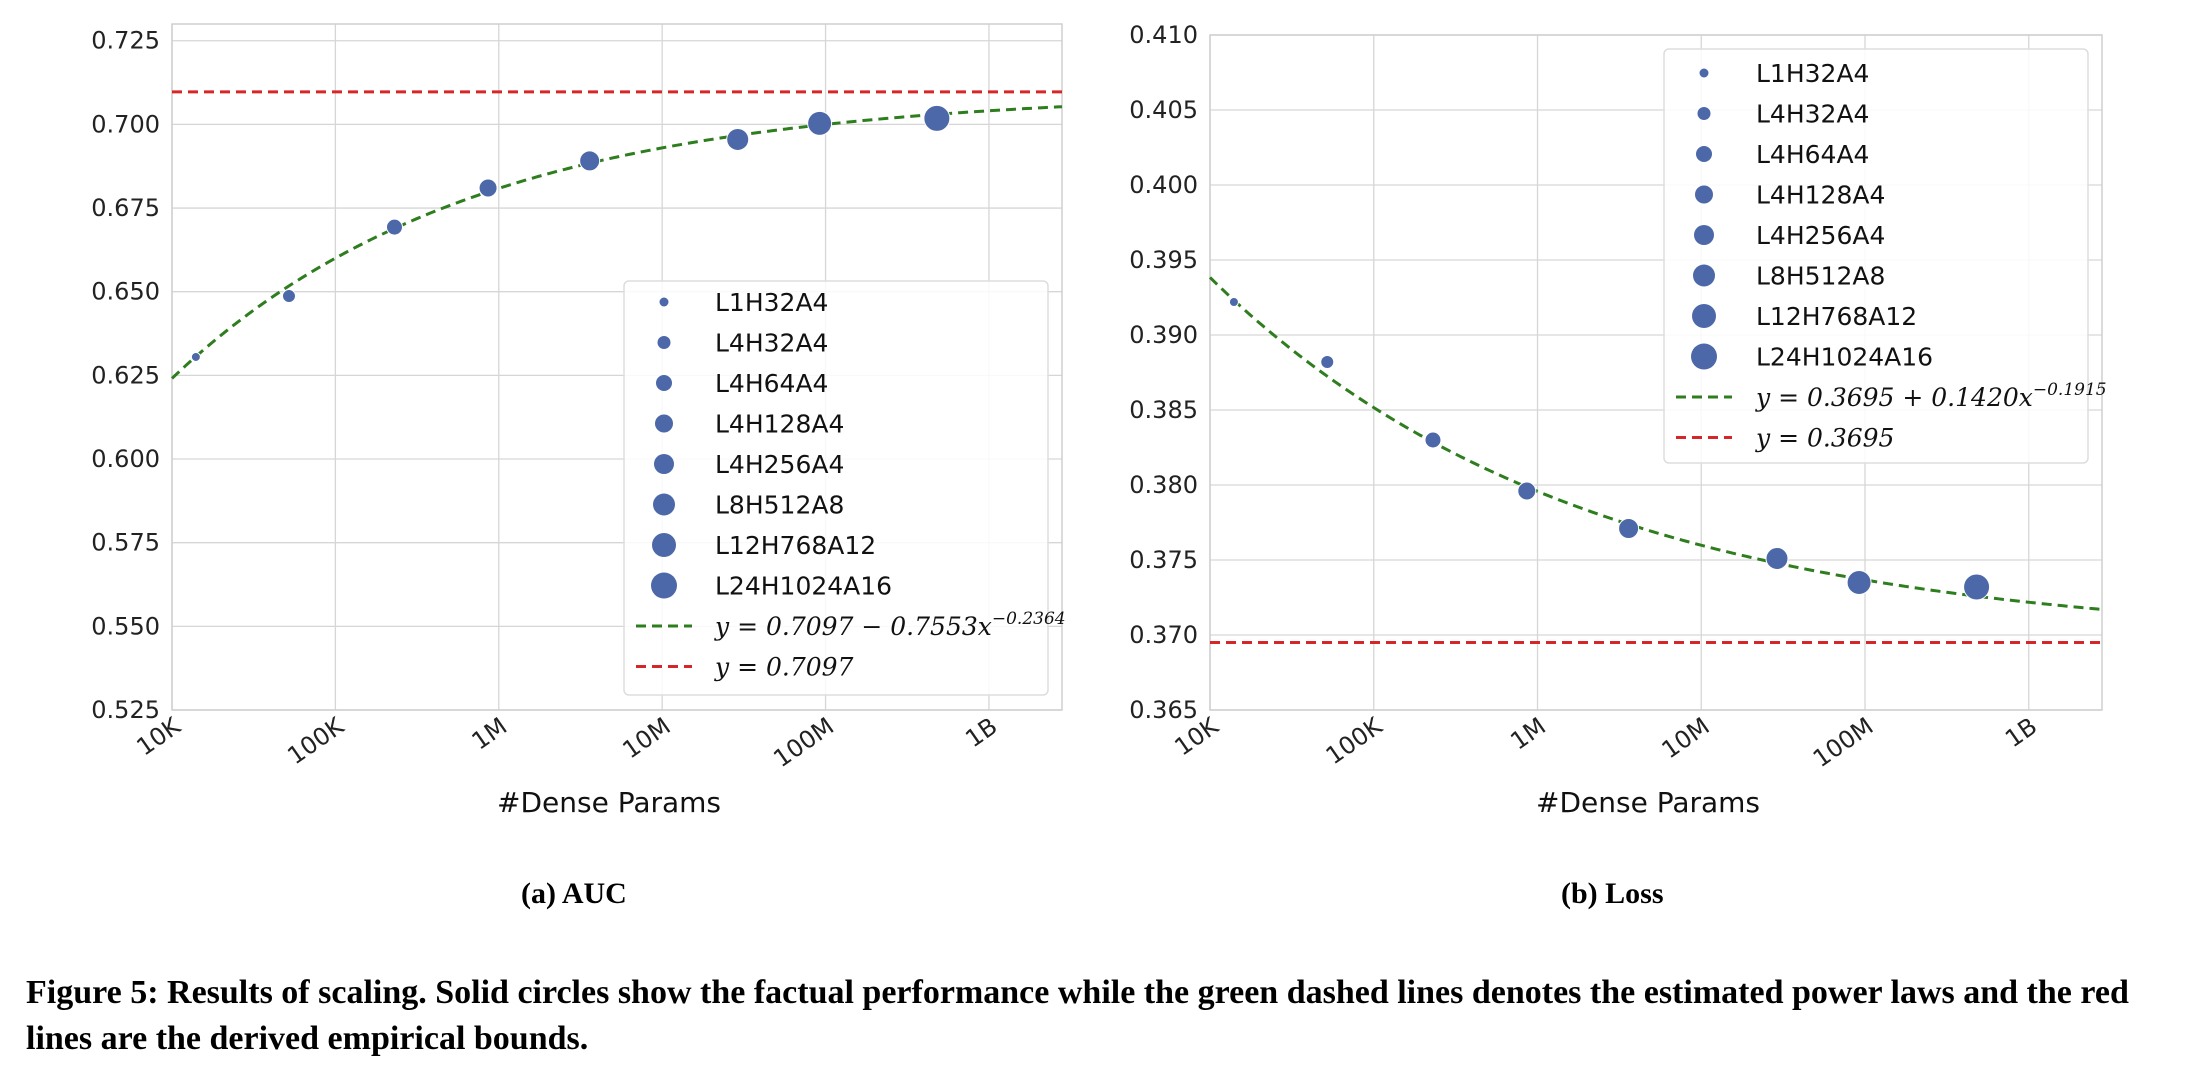  Describe the element at coordinates (125, 292) in the screenshot. I see `y-tick-label: 0.650` at that location.